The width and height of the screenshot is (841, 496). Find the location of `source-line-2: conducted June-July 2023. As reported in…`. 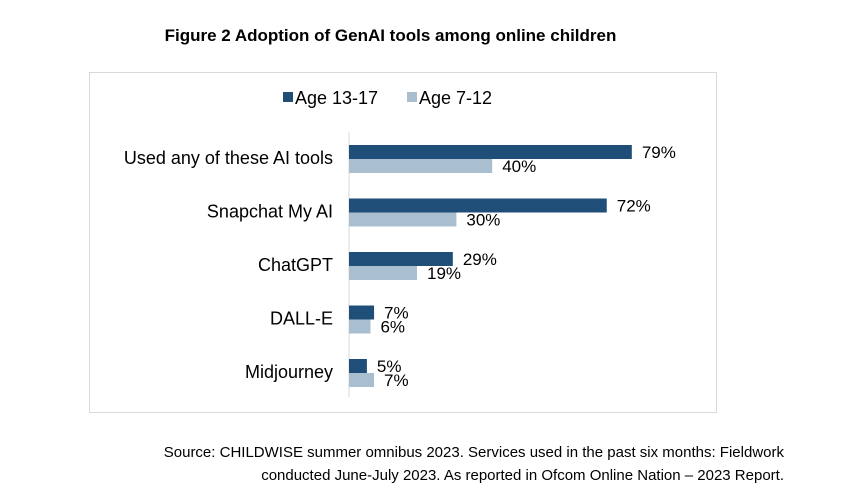

source-line-2: conducted June-July 2023. As reported in… is located at coordinates (522, 475).